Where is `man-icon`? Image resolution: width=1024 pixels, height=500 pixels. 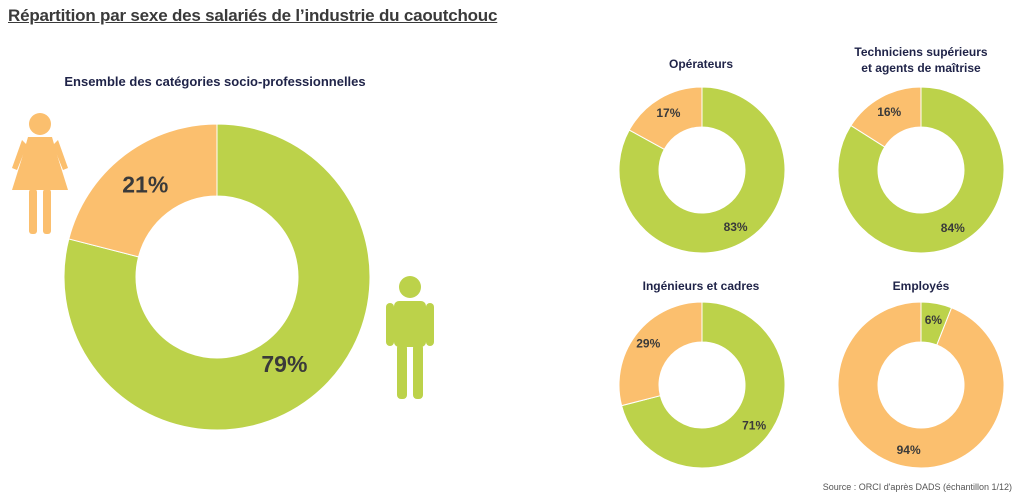
man-icon is located at coordinates (410, 337).